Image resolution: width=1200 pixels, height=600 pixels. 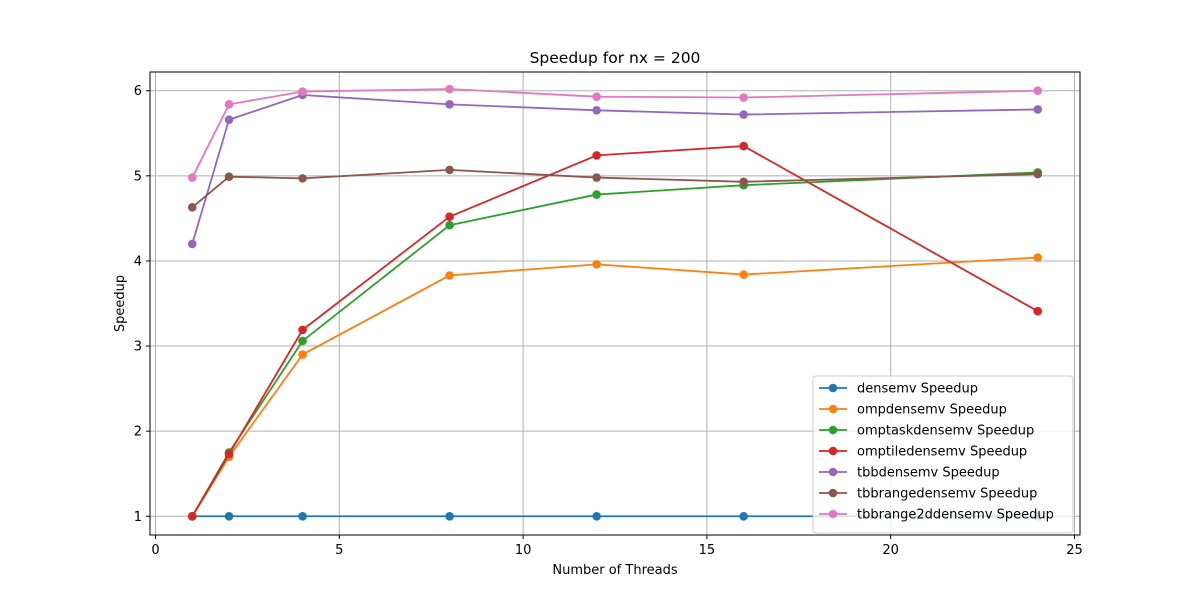 What do you see at coordinates (1074, 550) in the screenshot?
I see `x-tick-label: 25` at bounding box center [1074, 550].